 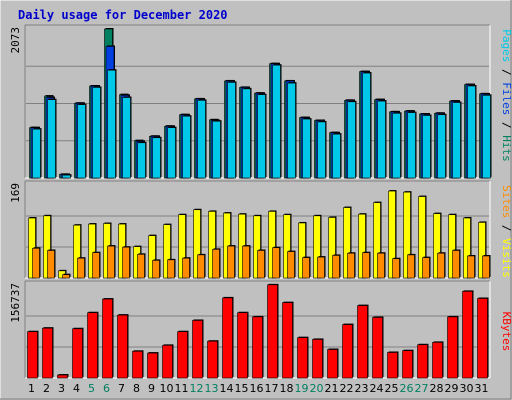 I want to click on x-tick-label-day-20: 20, so click(x=317, y=388).